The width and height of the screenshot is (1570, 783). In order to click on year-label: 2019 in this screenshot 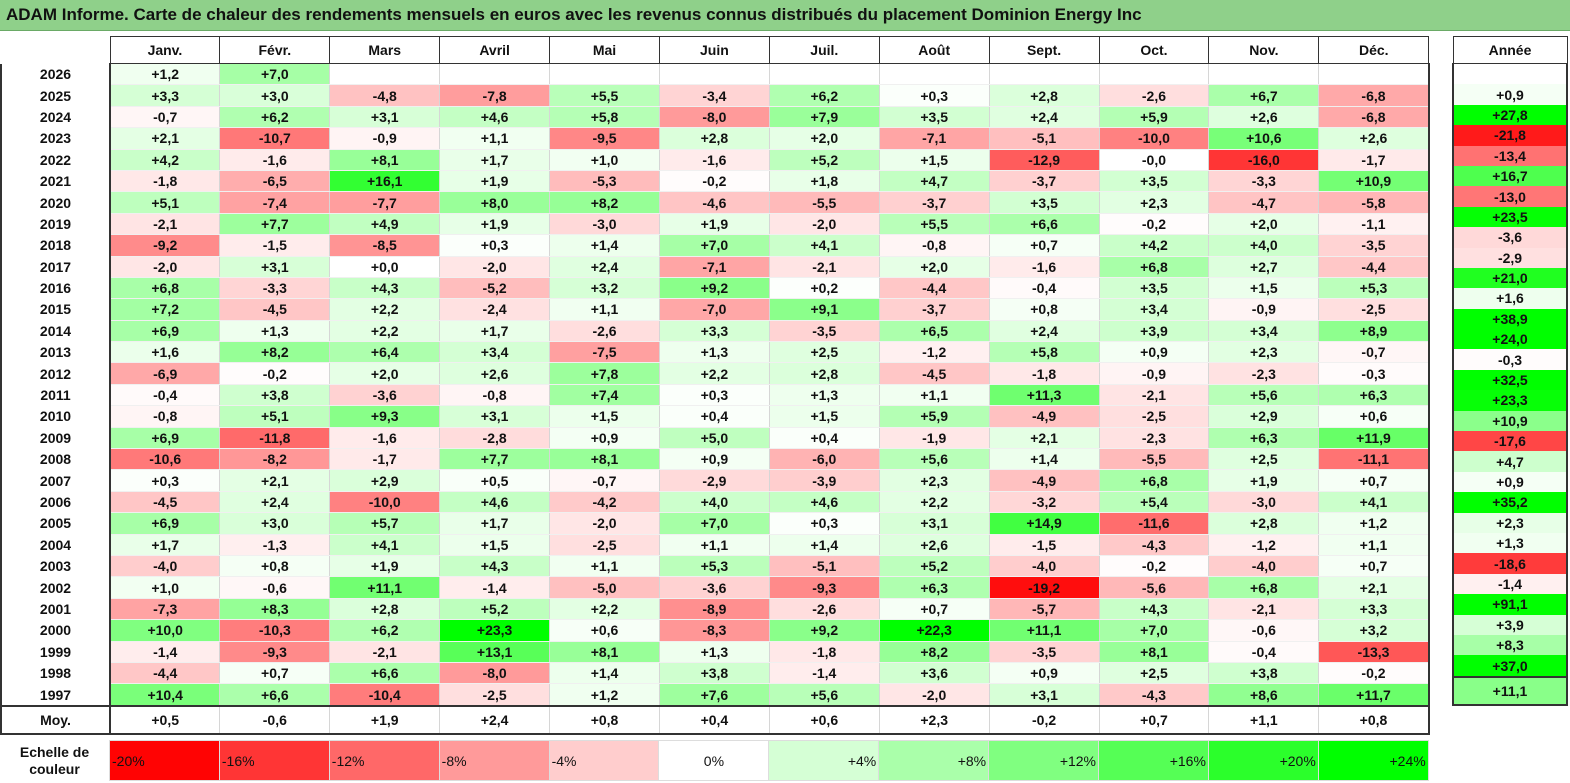, I will do `click(55, 224)`.